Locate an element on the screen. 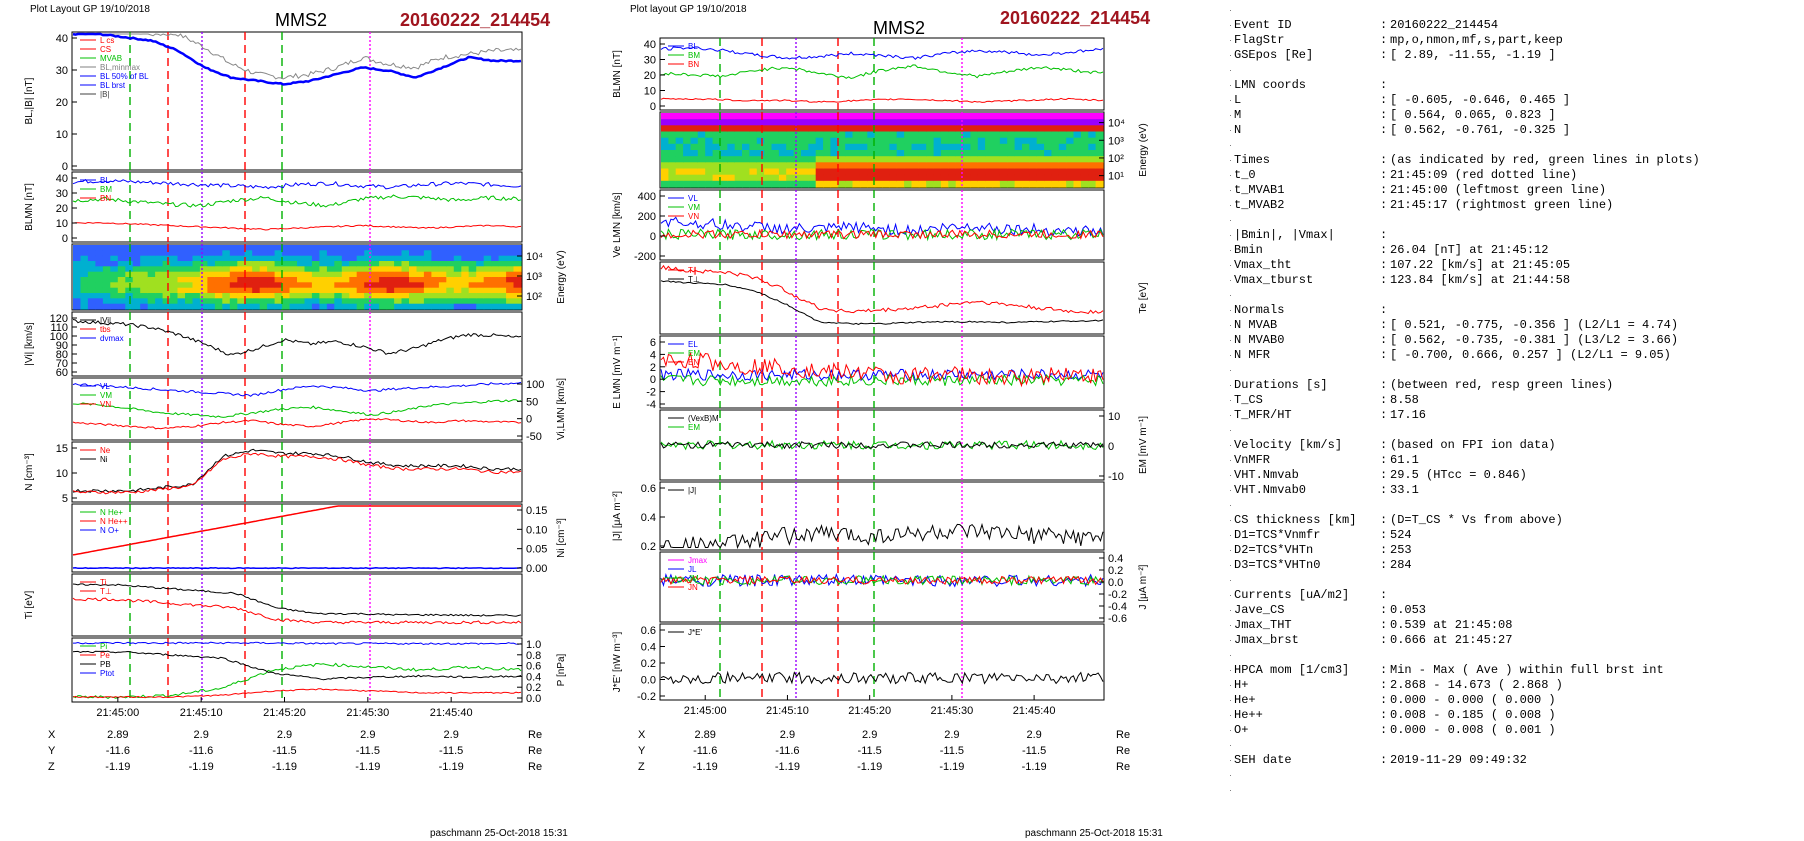 This screenshot has width=1804, height=841. y-tick-label: 0.0 is located at coordinates (648, 681).